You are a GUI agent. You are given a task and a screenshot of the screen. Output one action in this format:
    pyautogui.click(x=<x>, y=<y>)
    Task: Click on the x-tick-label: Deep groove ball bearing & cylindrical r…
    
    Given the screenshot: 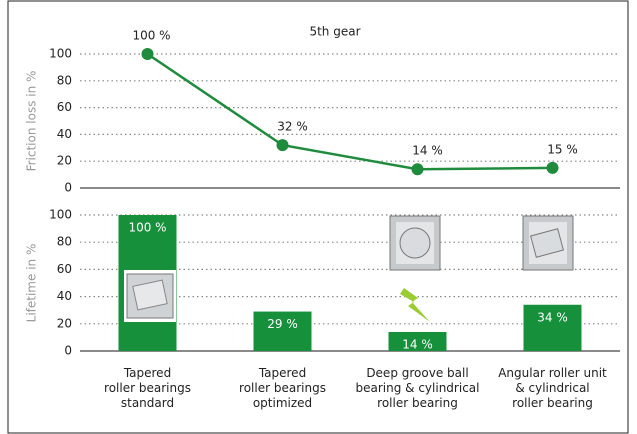 What is the action you would take?
    pyautogui.click(x=417, y=388)
    